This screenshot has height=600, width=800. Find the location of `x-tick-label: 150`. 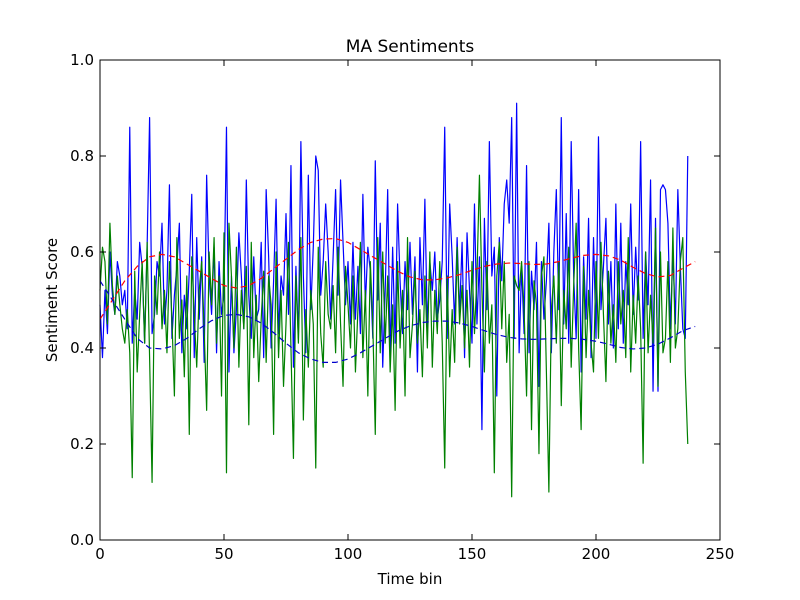

x-tick-label: 150 is located at coordinates (472, 554).